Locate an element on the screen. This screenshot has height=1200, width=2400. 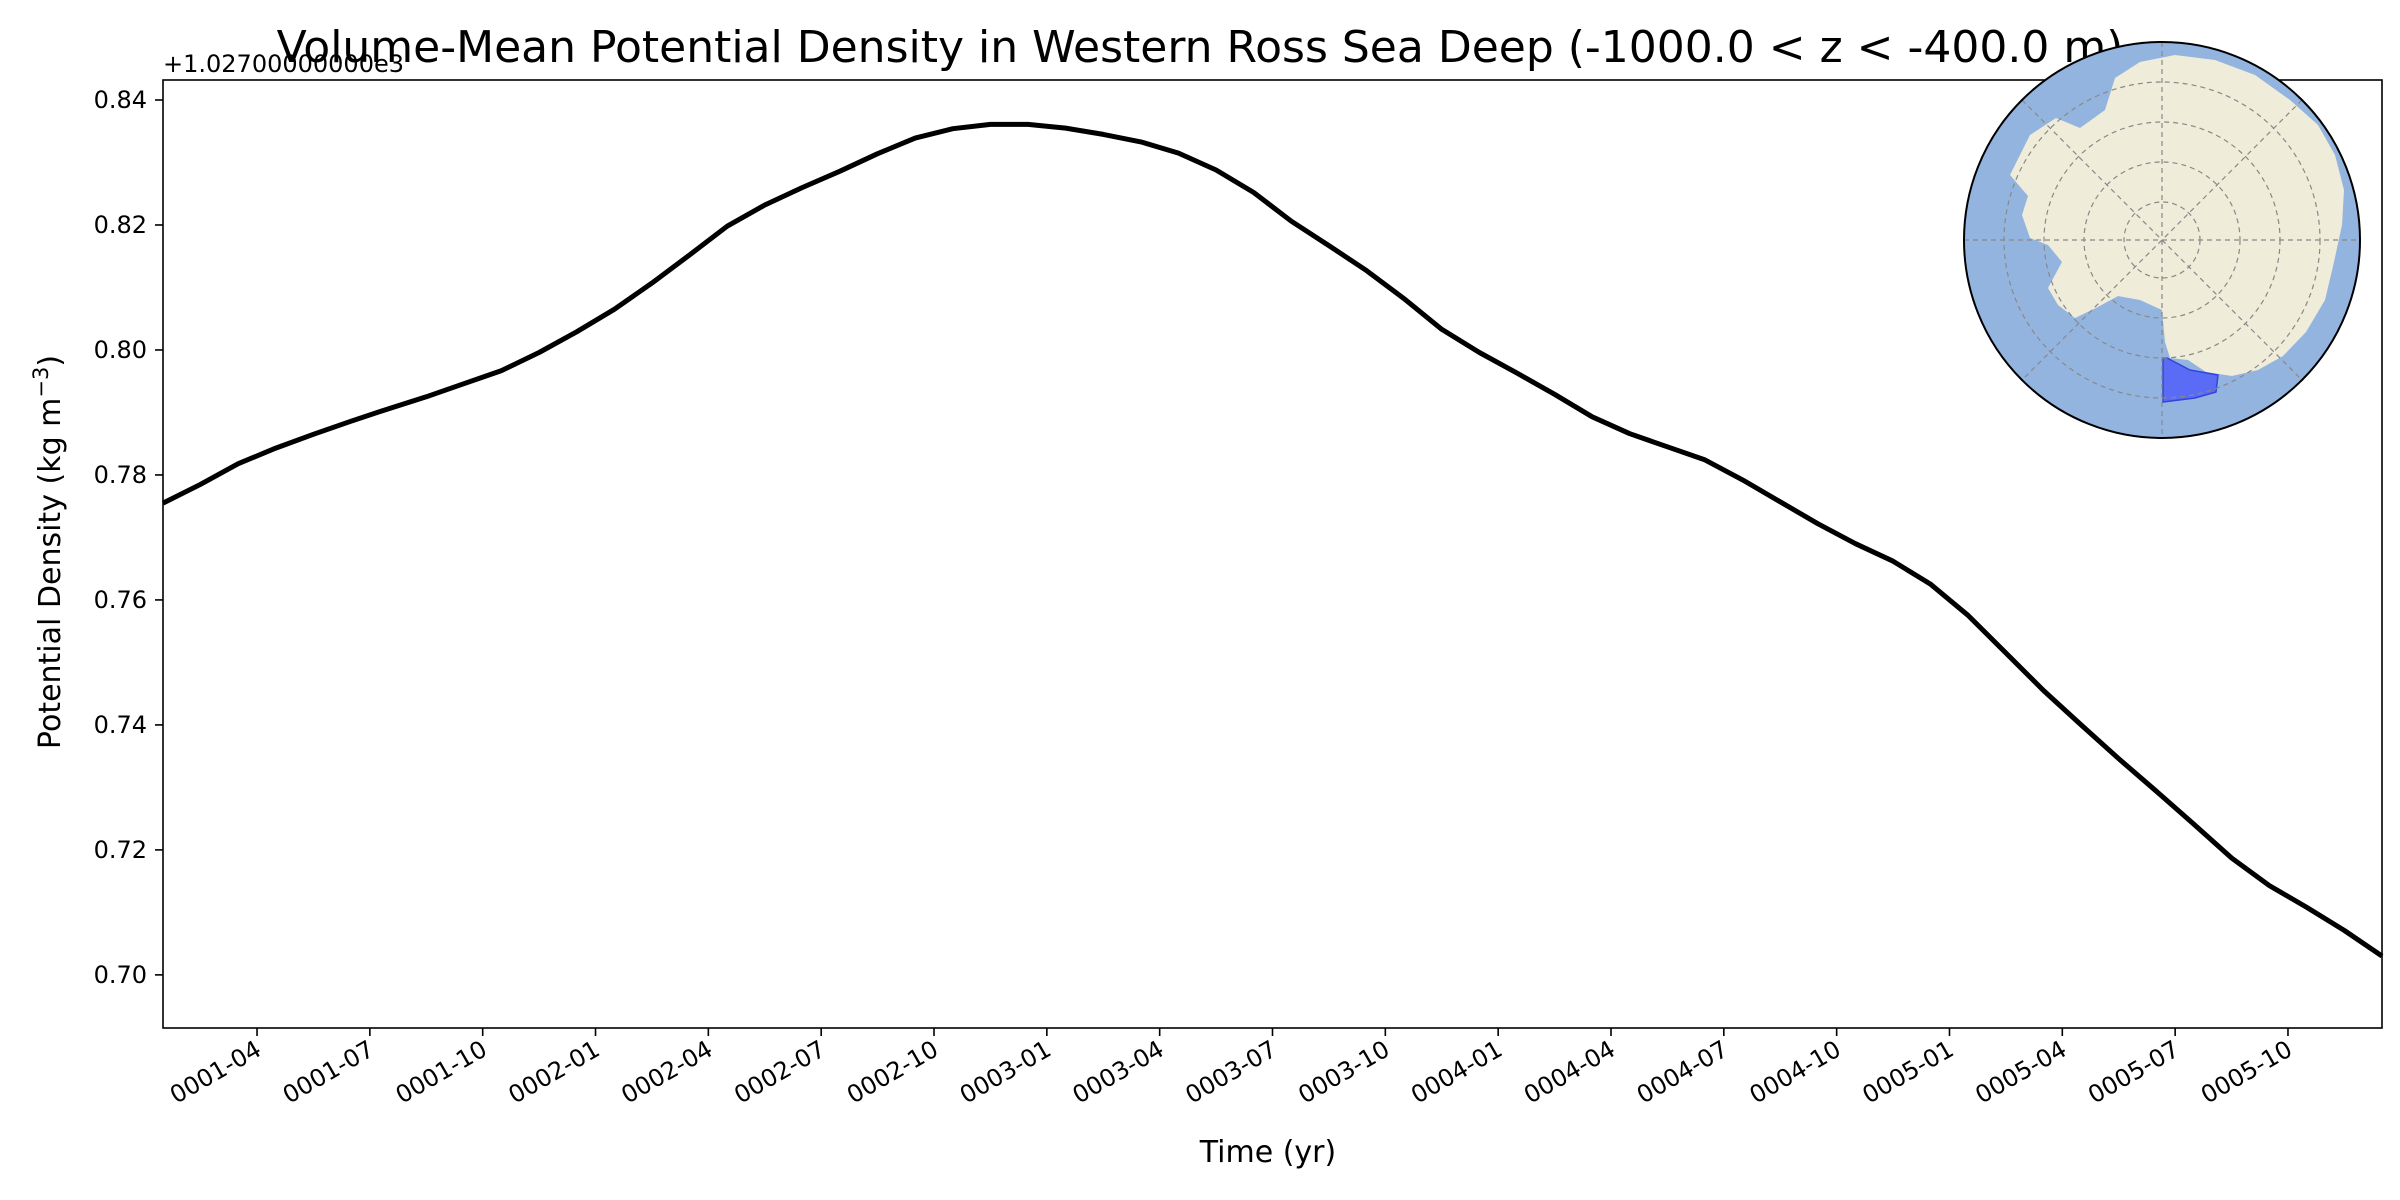
y-tick-label: 0.84 is located at coordinates (120, 100).